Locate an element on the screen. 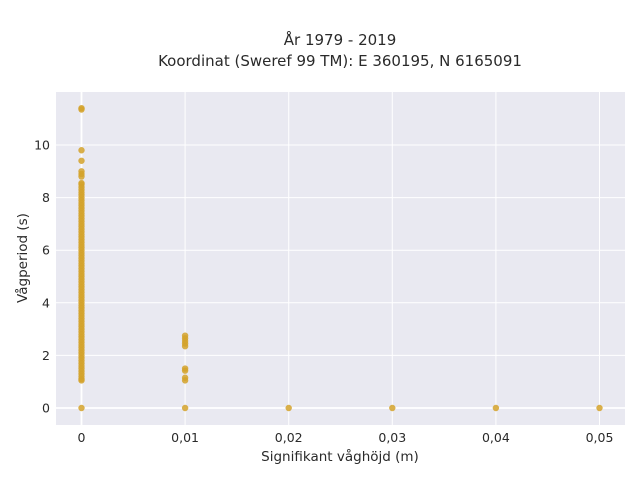 The height and width of the screenshot is (480, 640). x-tick-label: 0,02 is located at coordinates (289, 437).